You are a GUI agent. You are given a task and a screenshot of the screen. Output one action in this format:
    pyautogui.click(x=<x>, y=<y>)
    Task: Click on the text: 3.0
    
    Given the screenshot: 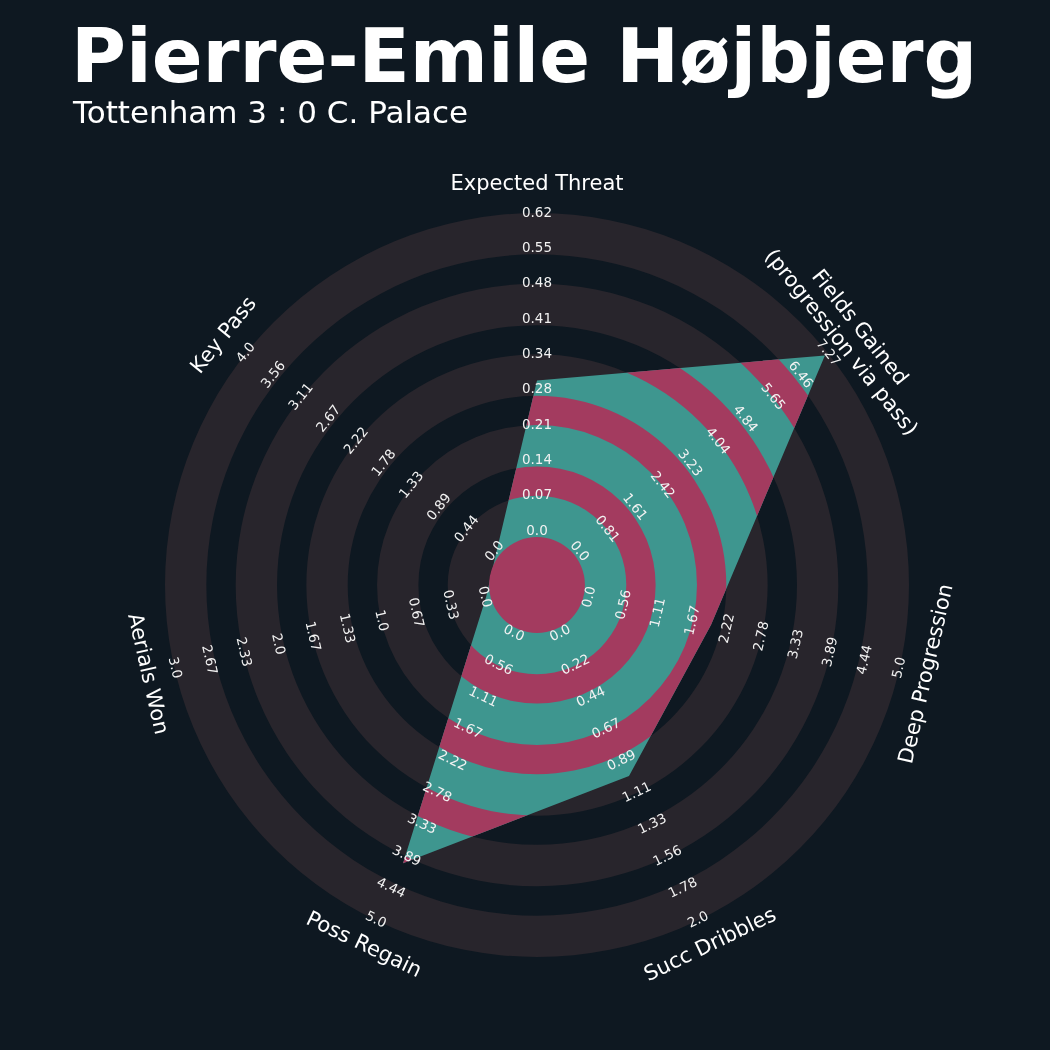 What is the action you would take?
    pyautogui.click(x=175, y=667)
    